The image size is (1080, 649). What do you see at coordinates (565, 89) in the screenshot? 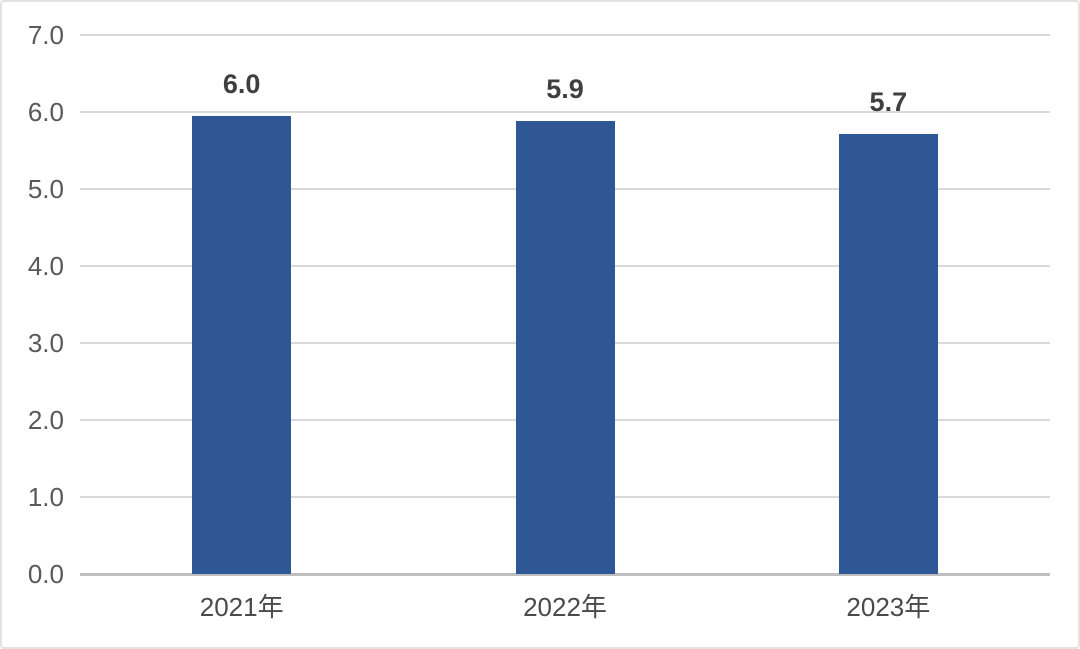
I see `bar-value-label: 5.9` at bounding box center [565, 89].